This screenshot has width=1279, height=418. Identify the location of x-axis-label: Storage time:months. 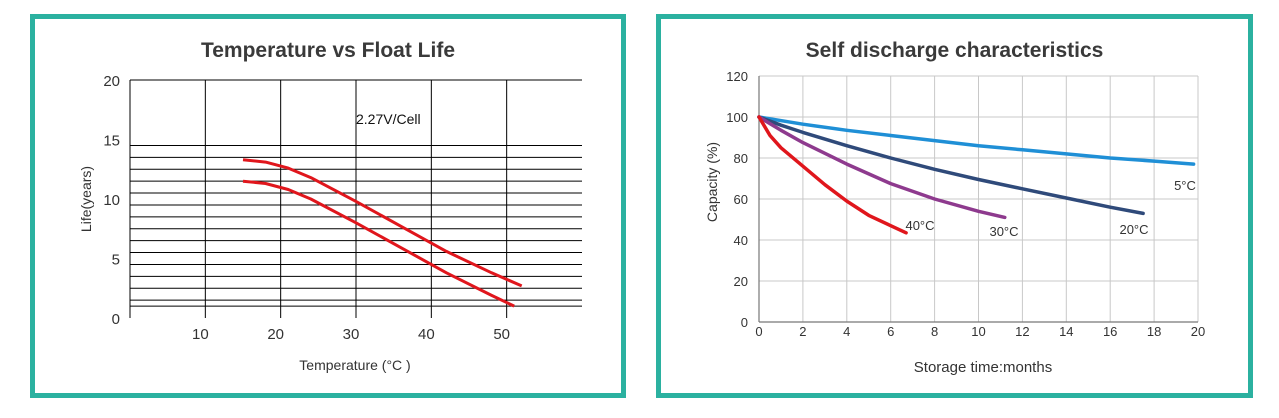
(983, 367).